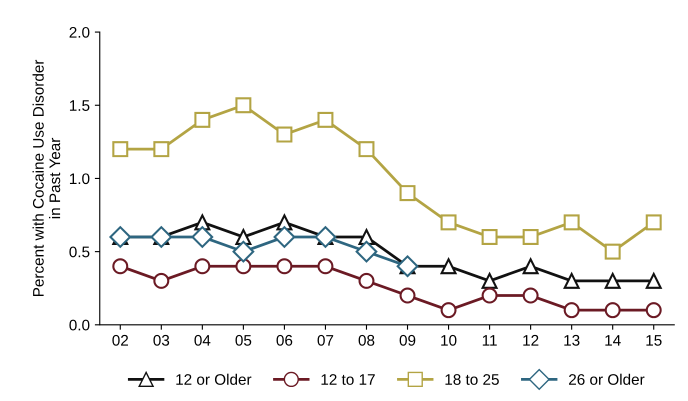 The image size is (688, 401). What do you see at coordinates (606, 379) in the screenshot?
I see `legend-label: 26 or Older` at bounding box center [606, 379].